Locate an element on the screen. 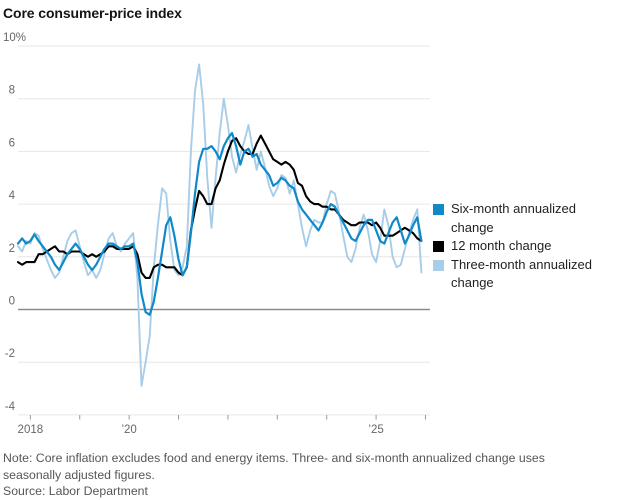  y-axis-label: 6 is located at coordinates (12, 143).